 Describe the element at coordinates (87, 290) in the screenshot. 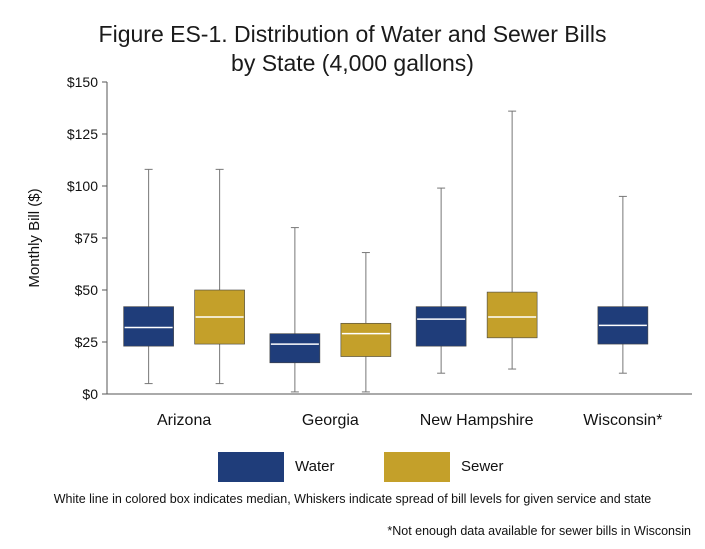

I see `y-tick-label: $50` at that location.